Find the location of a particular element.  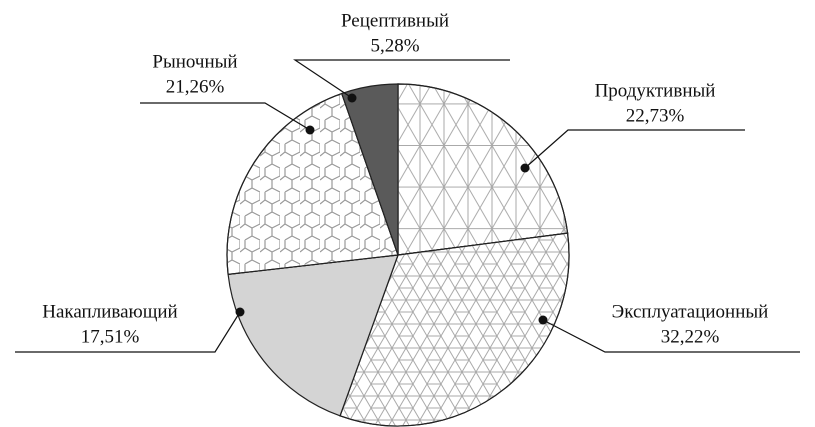

slice-value-label: 22,73% is located at coordinates (655, 115).